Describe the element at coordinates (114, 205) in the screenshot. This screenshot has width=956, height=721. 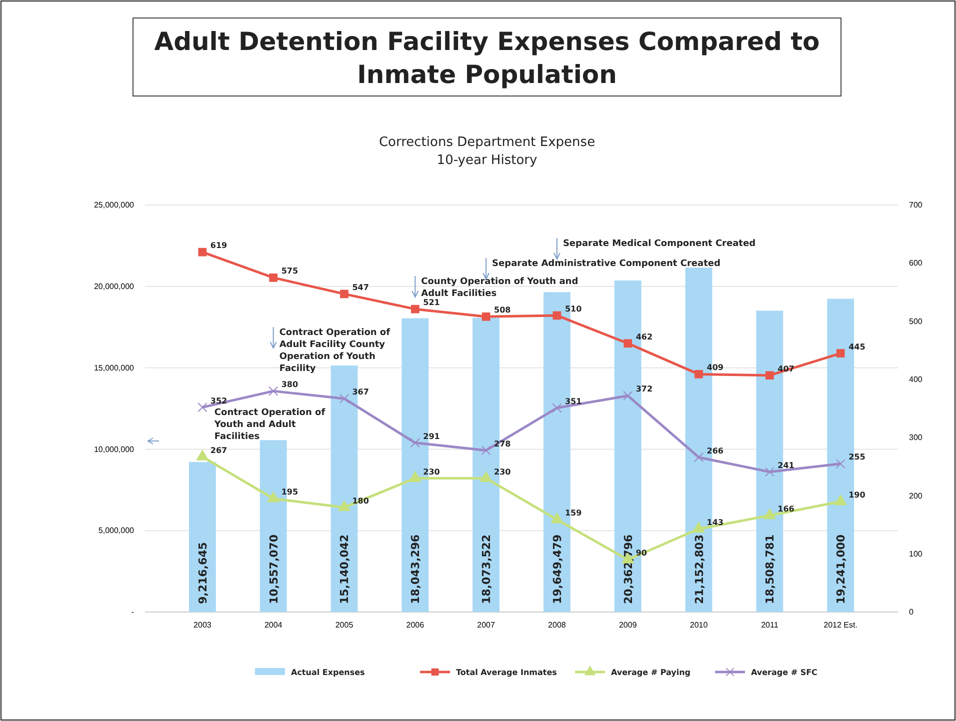
I see `y-tick-label: 25,000,000` at that location.